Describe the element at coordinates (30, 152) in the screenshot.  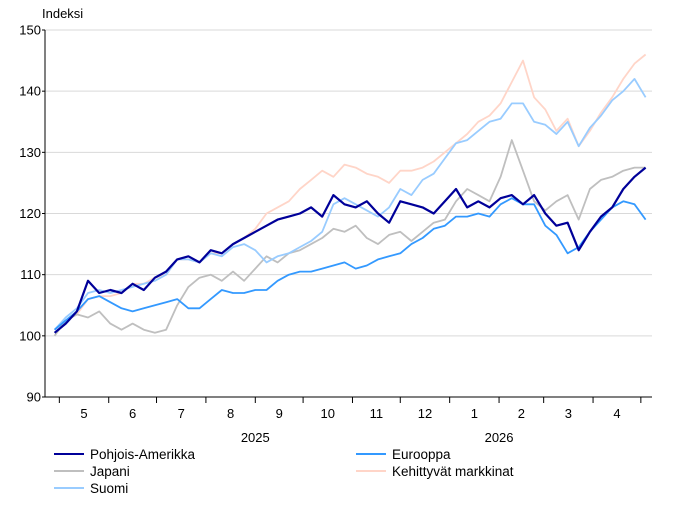
I see `y-tick-label: 130` at that location.